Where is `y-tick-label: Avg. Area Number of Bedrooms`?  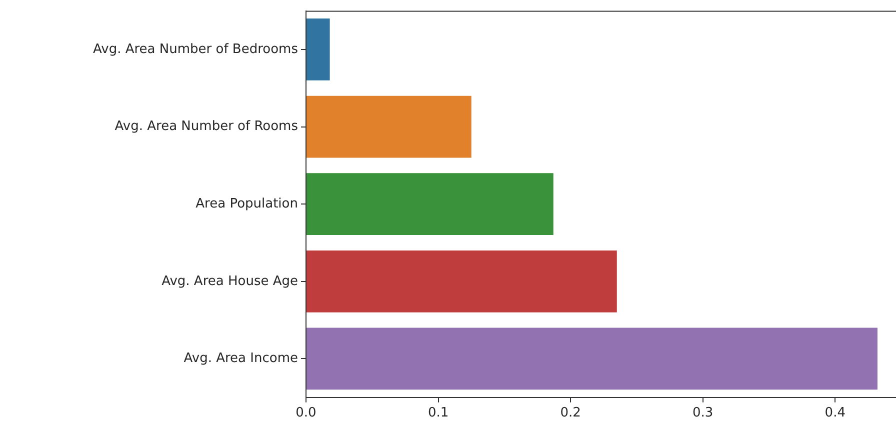 y-tick-label: Avg. Area Number of Bedrooms is located at coordinates (195, 49).